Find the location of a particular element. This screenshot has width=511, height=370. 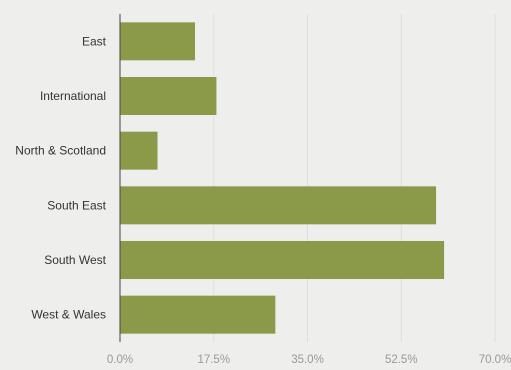

x-tick-label: 35.0% is located at coordinates (307, 360).